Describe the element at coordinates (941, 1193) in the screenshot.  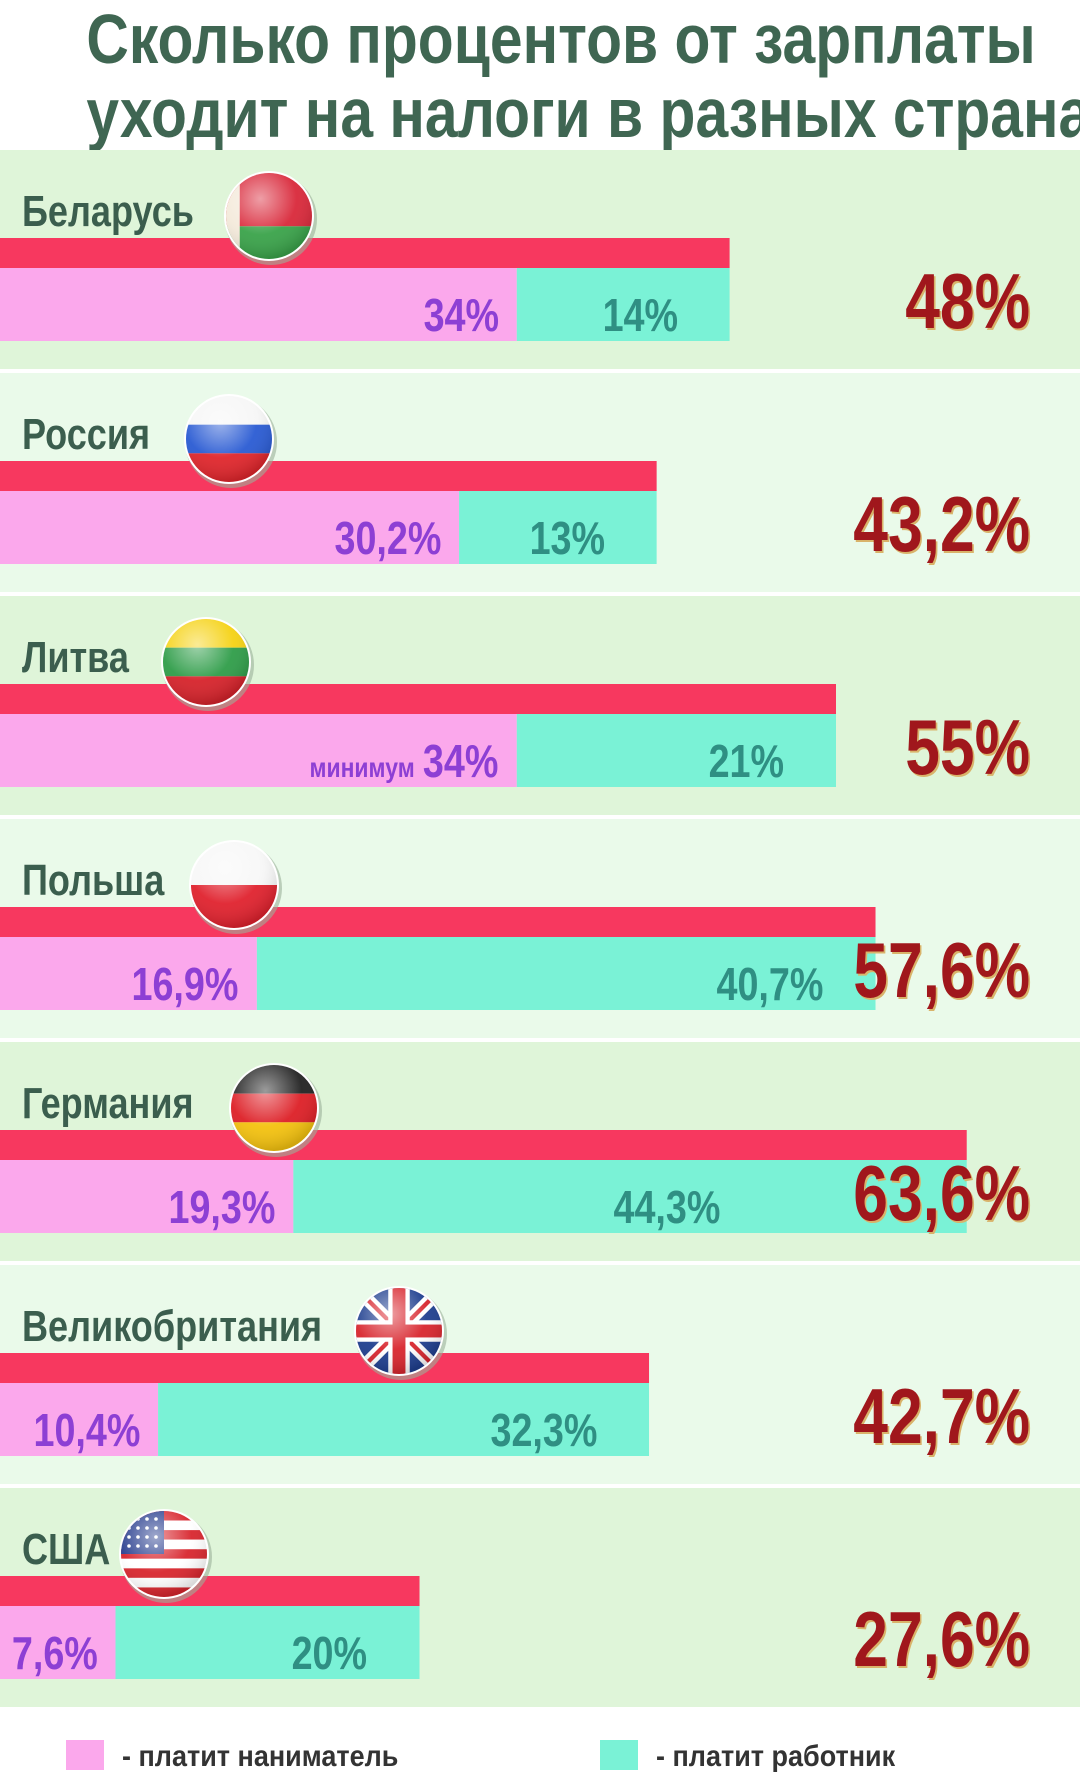
I see `total-label: 63,6%` at that location.